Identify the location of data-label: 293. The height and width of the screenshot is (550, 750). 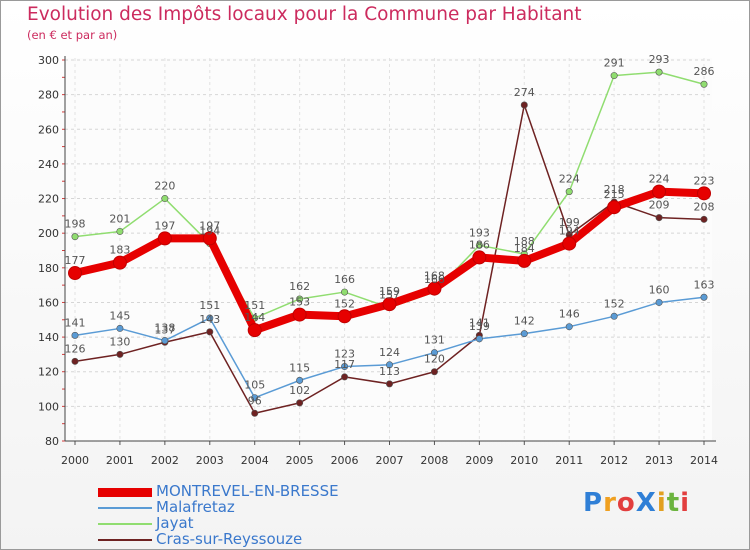
(659, 59).